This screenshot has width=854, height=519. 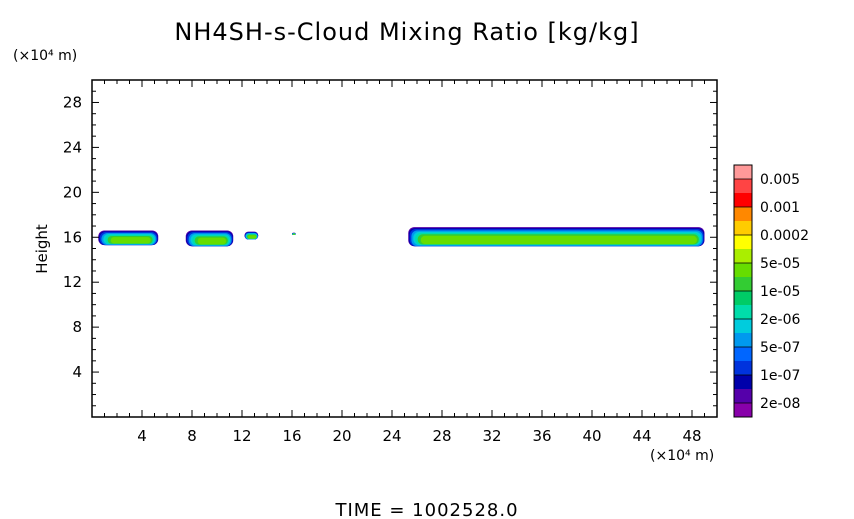 I want to click on y-tick-label: 24, so click(x=72, y=147).